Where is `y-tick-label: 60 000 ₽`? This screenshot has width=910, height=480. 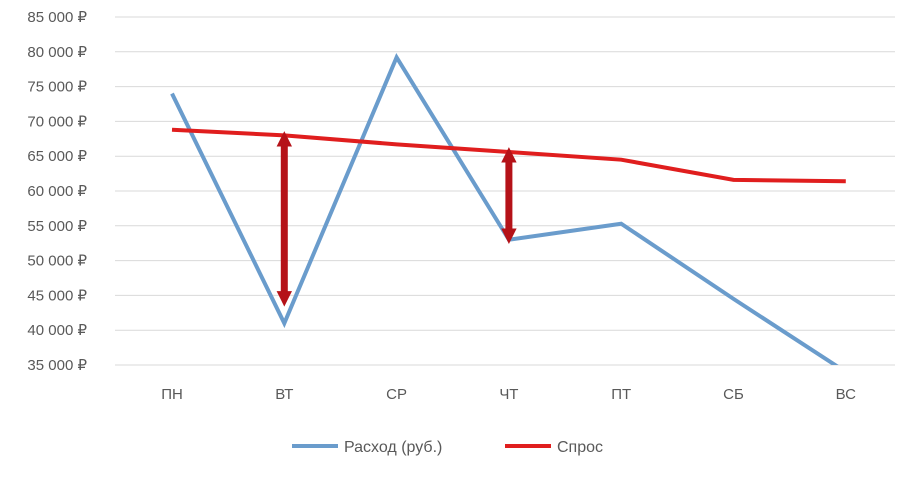 y-tick-label: 60 000 ₽ is located at coordinates (57, 191).